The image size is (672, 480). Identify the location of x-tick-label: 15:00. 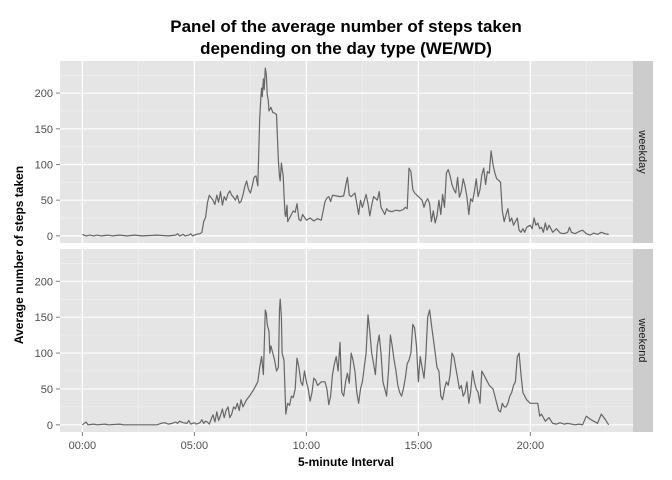
(419, 446).